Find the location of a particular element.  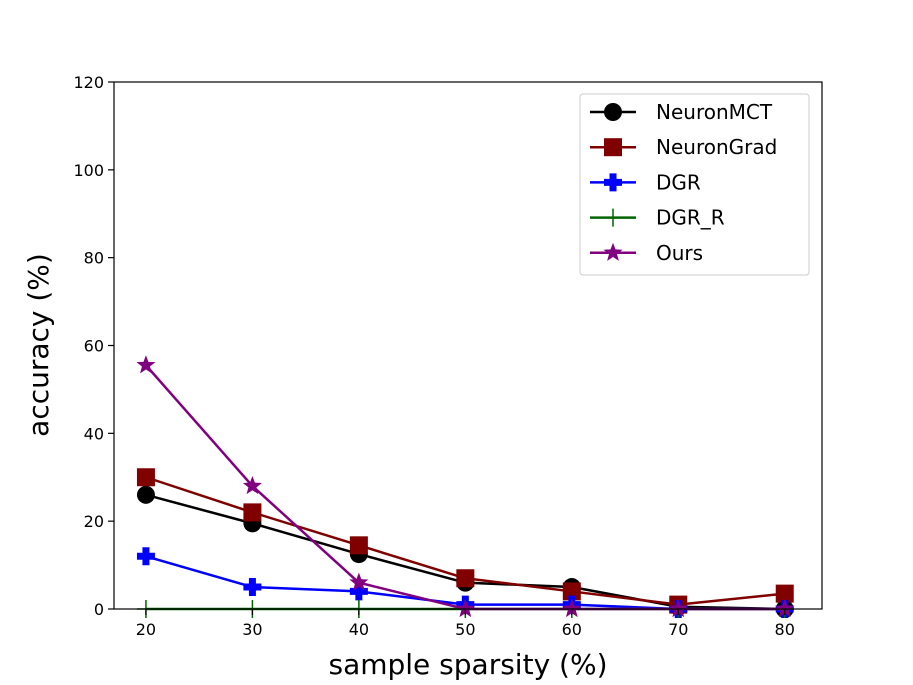

x-tick-label: 30 is located at coordinates (252, 629).